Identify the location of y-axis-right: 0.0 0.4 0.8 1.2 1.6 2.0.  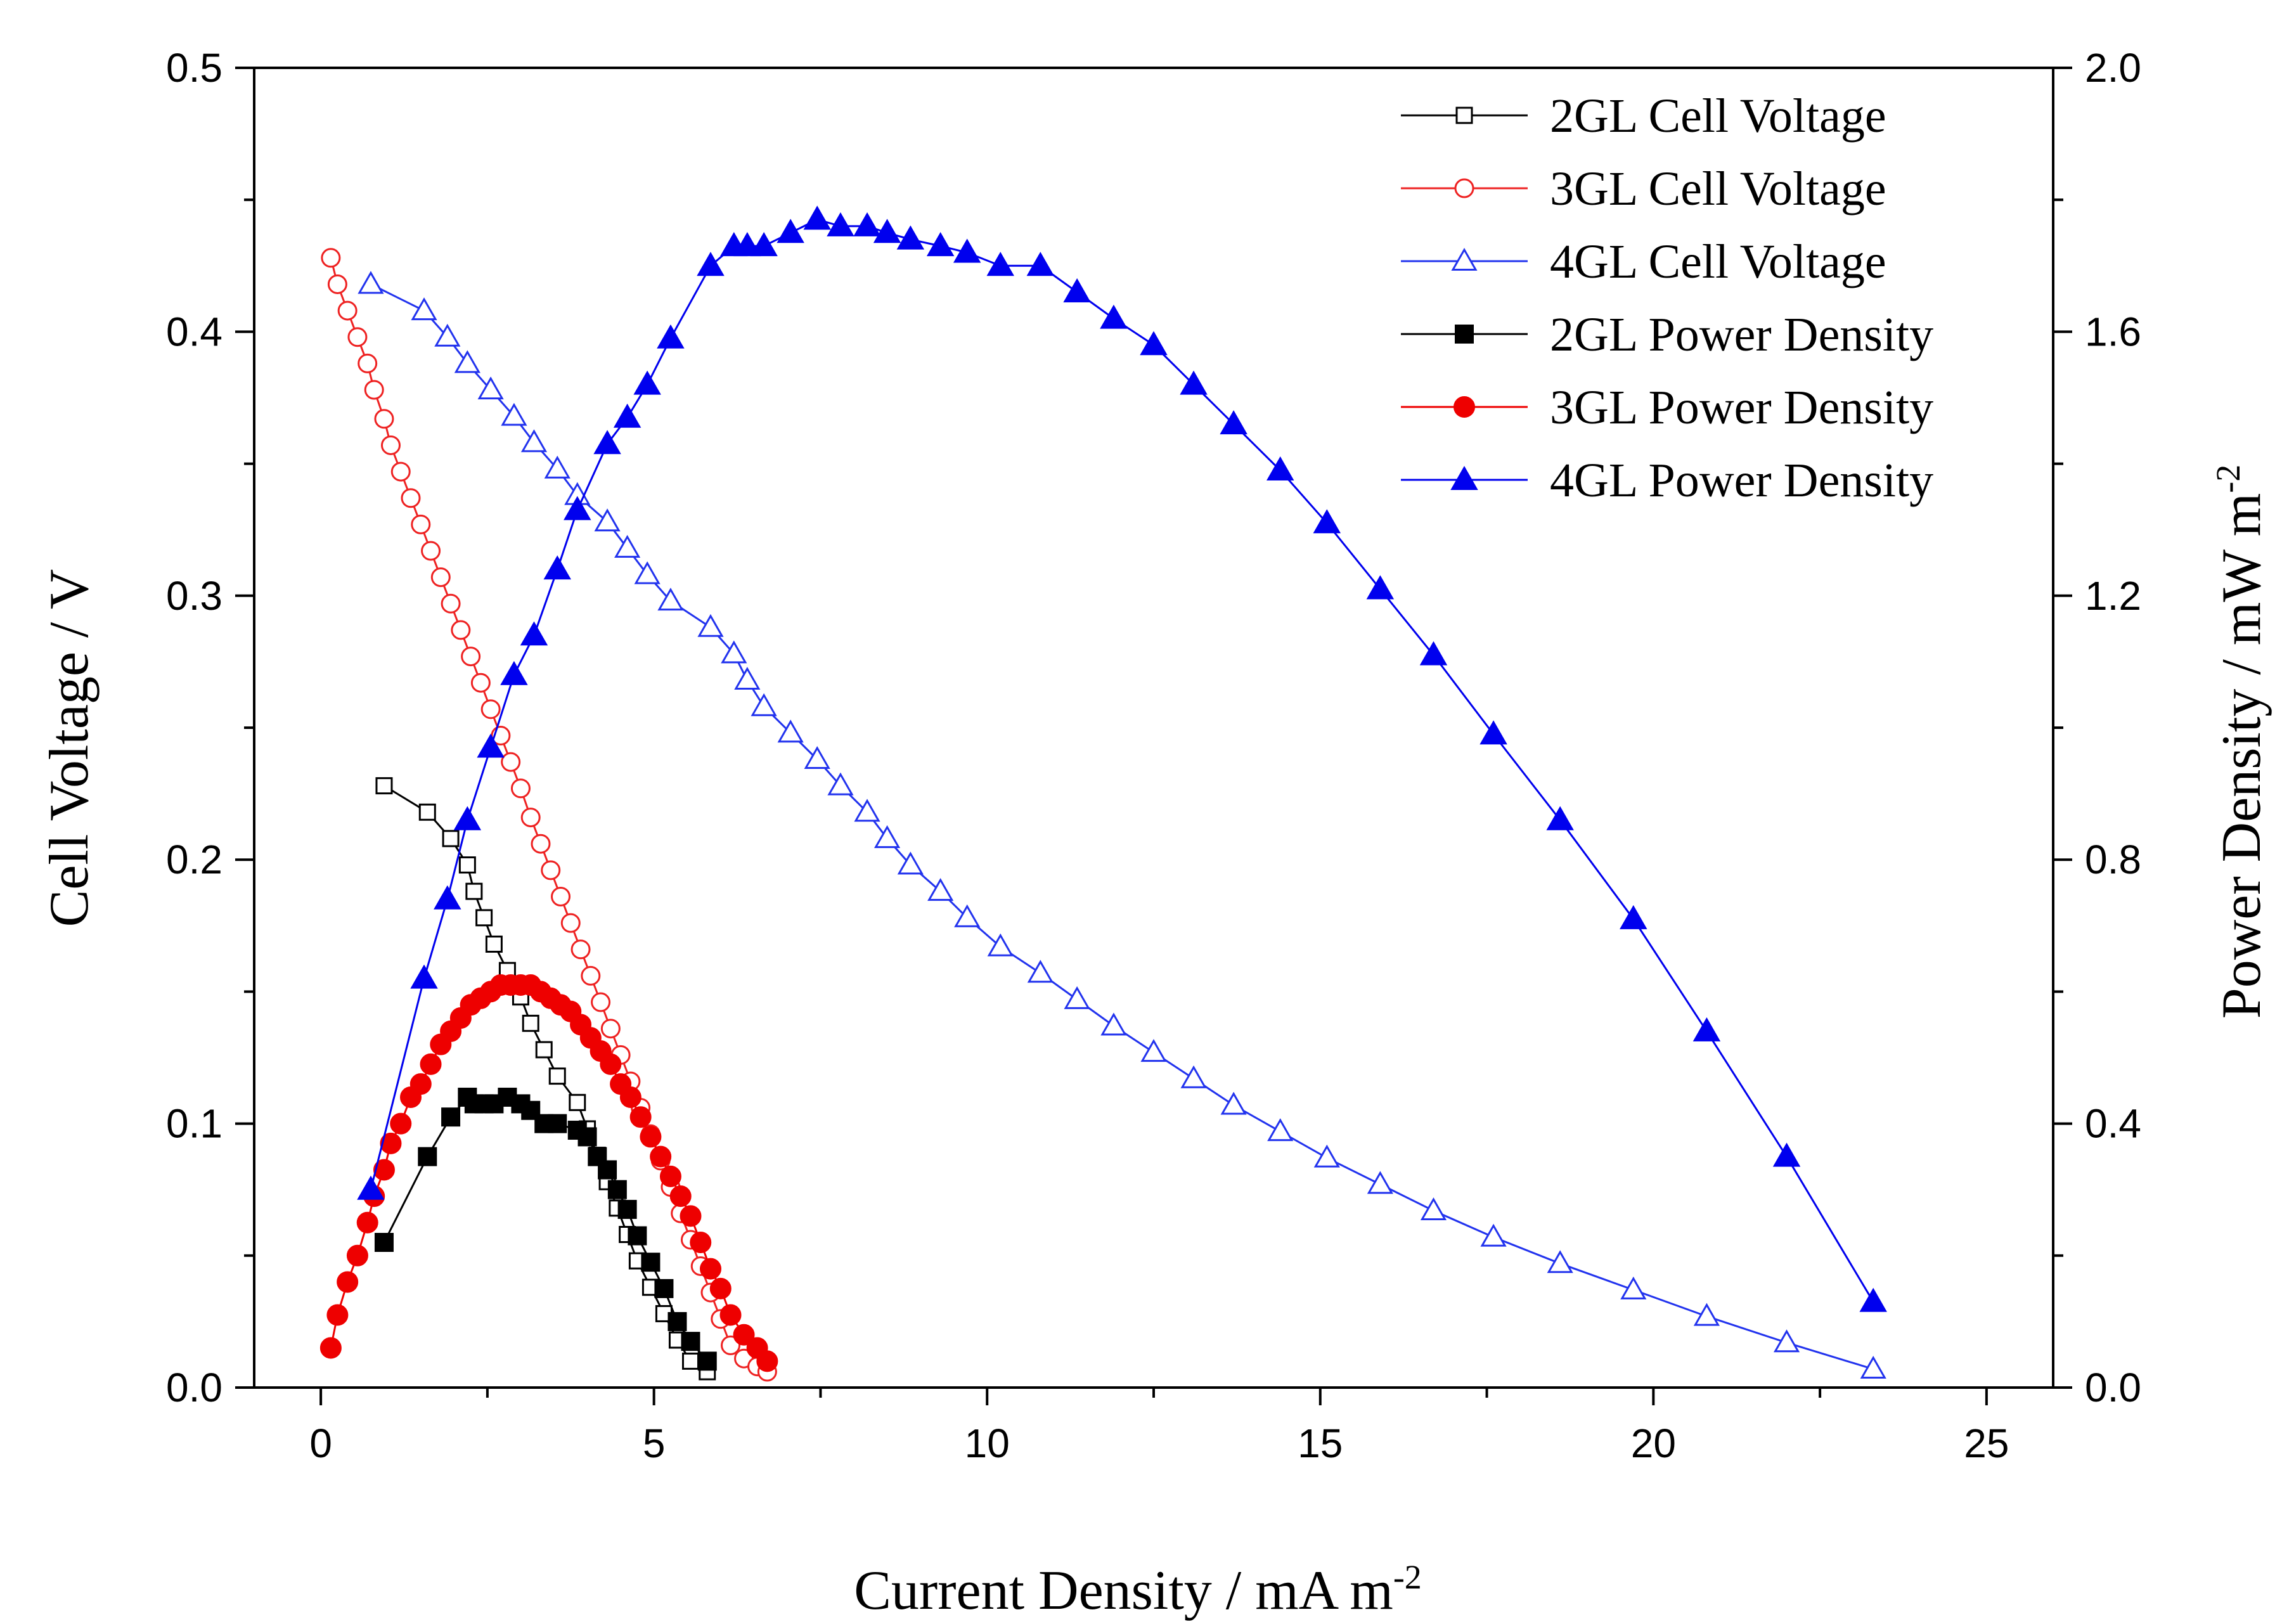
(2097, 727).